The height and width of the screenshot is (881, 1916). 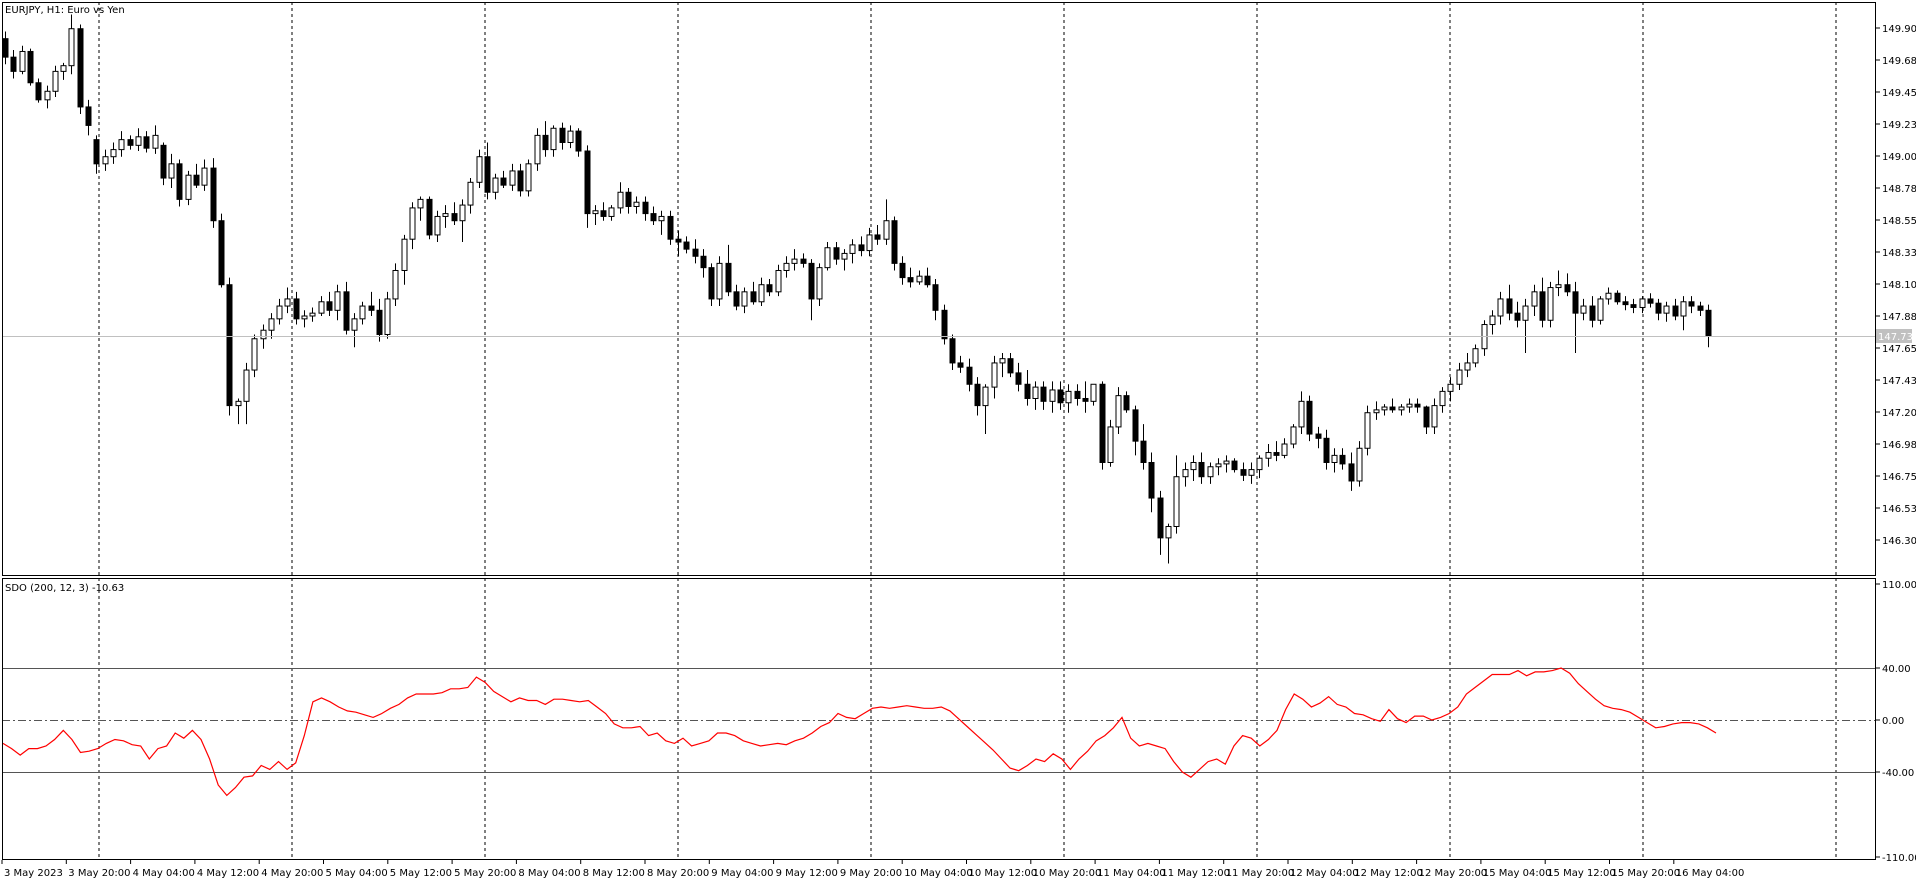 I want to click on time-tick-label: 12 May 04:00, so click(x=1324, y=873).